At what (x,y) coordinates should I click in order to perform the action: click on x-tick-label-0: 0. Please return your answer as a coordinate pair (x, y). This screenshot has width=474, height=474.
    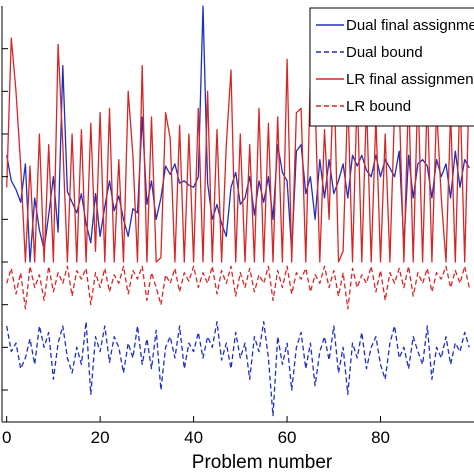
    Looking at the image, I should click on (6, 437).